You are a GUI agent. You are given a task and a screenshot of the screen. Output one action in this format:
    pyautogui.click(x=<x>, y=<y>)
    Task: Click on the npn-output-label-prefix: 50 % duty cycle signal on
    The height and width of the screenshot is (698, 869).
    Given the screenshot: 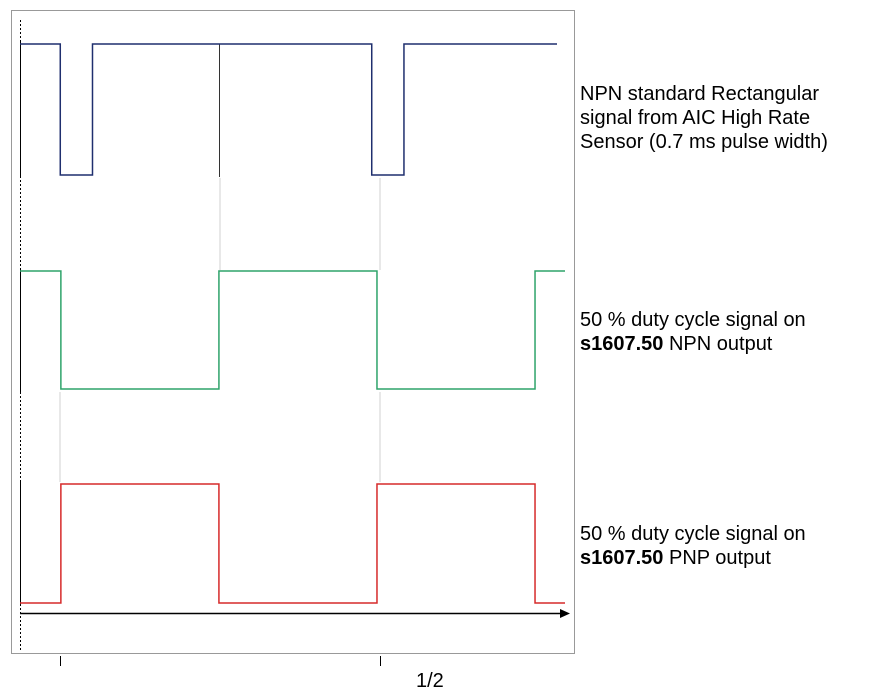 What is the action you would take?
    pyautogui.click(x=693, y=320)
    